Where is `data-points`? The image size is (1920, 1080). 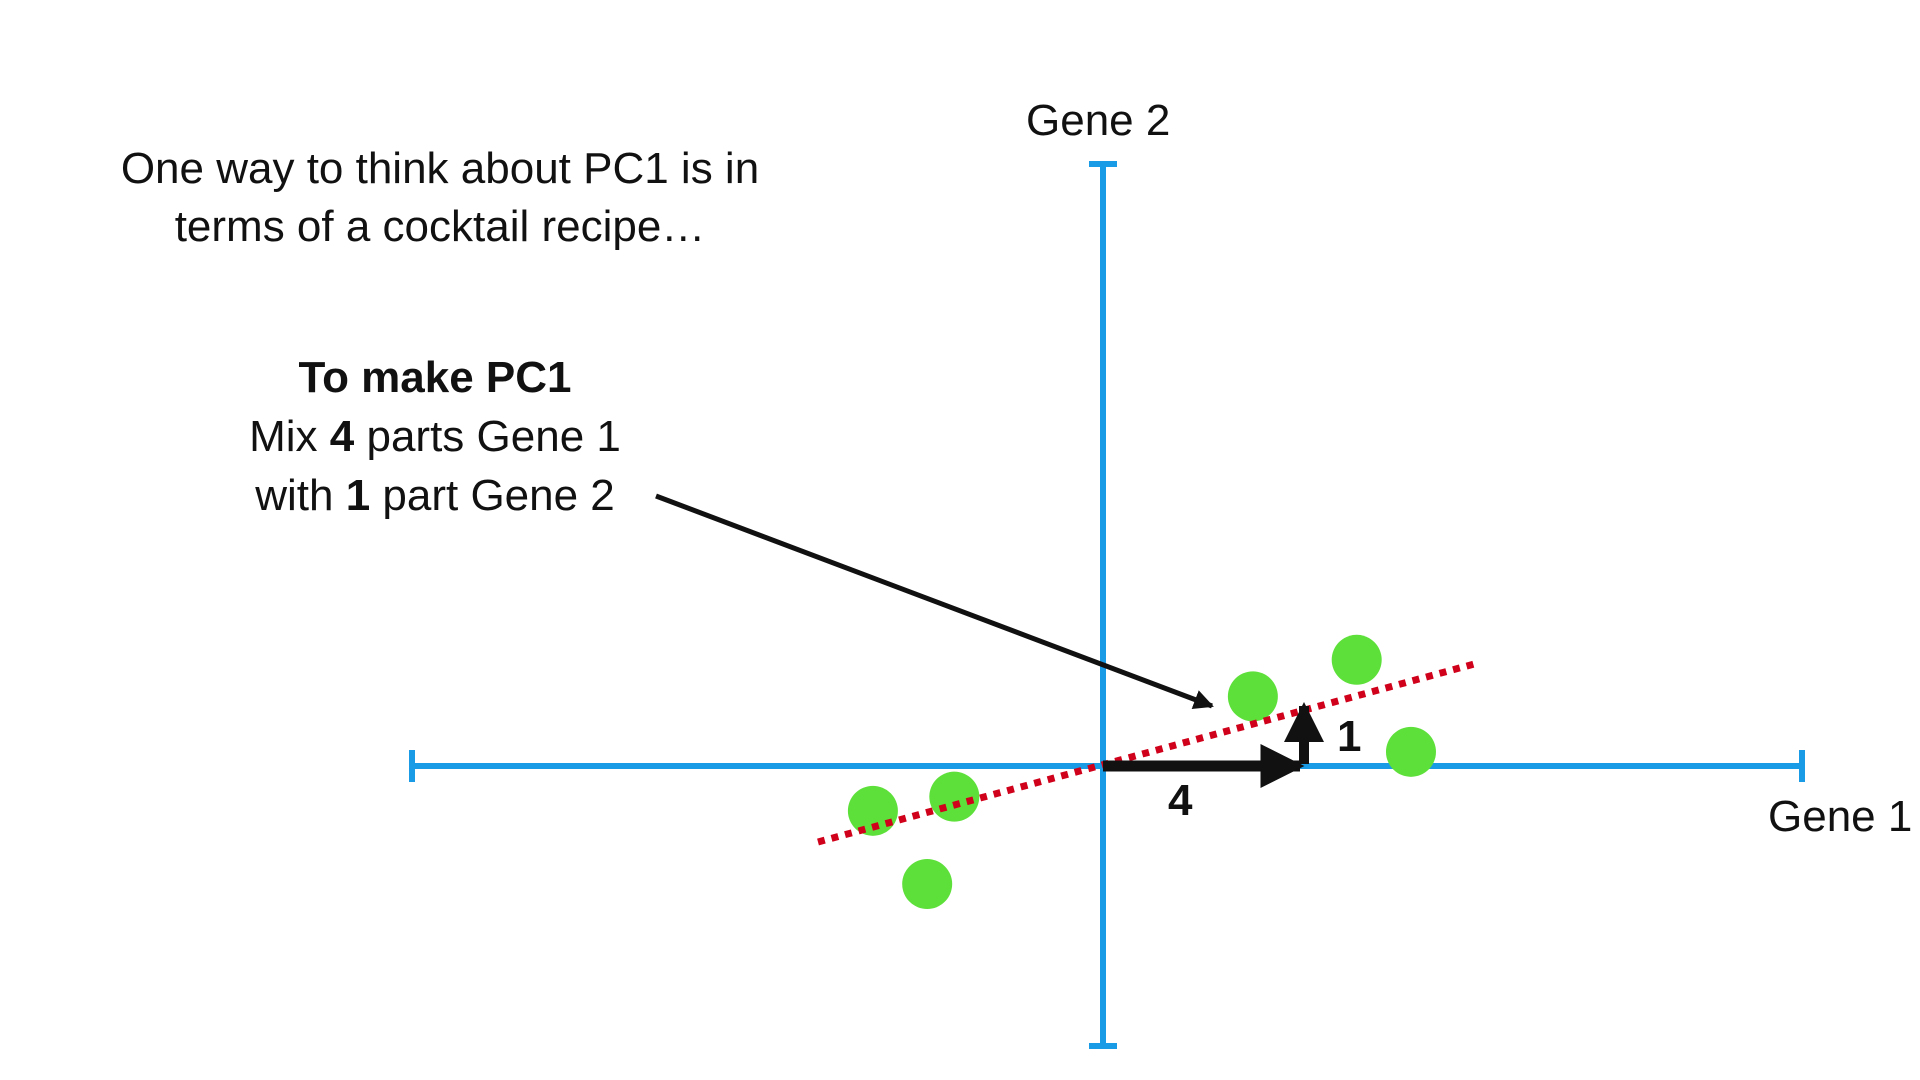
data-points is located at coordinates (1141, 771).